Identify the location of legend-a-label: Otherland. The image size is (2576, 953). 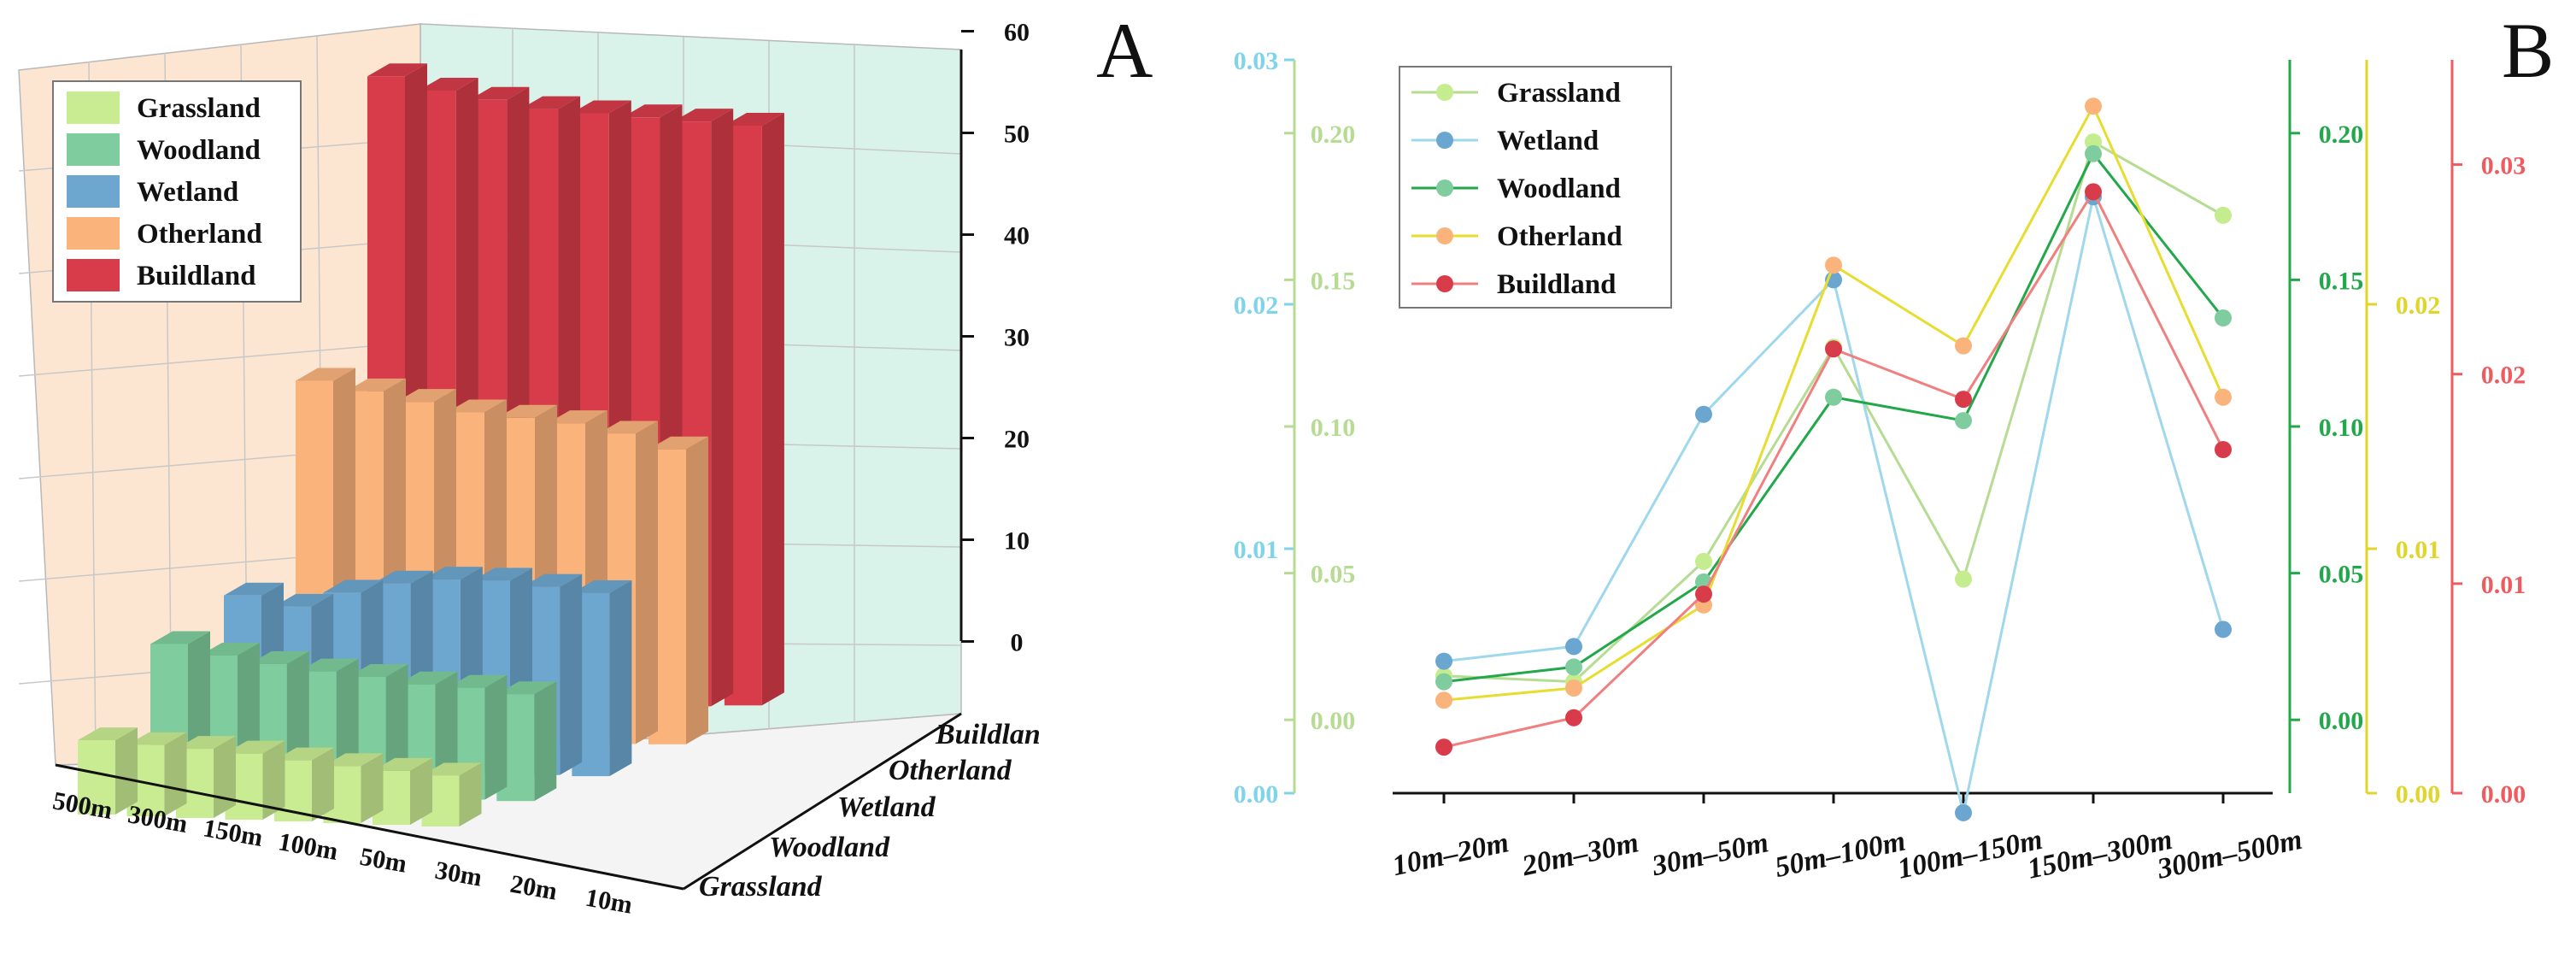
(199, 234).